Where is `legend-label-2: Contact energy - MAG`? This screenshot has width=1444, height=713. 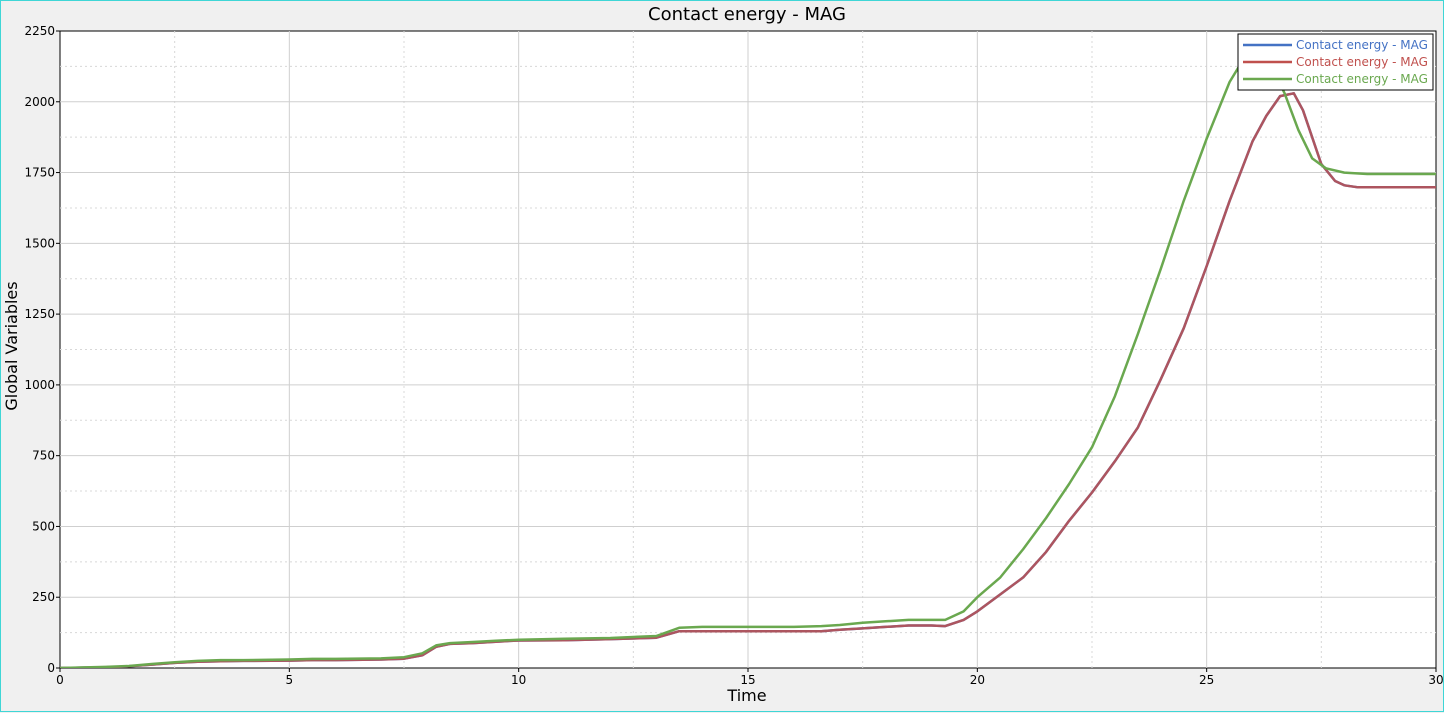
legend-label-2: Contact energy - MAG is located at coordinates (1362, 62).